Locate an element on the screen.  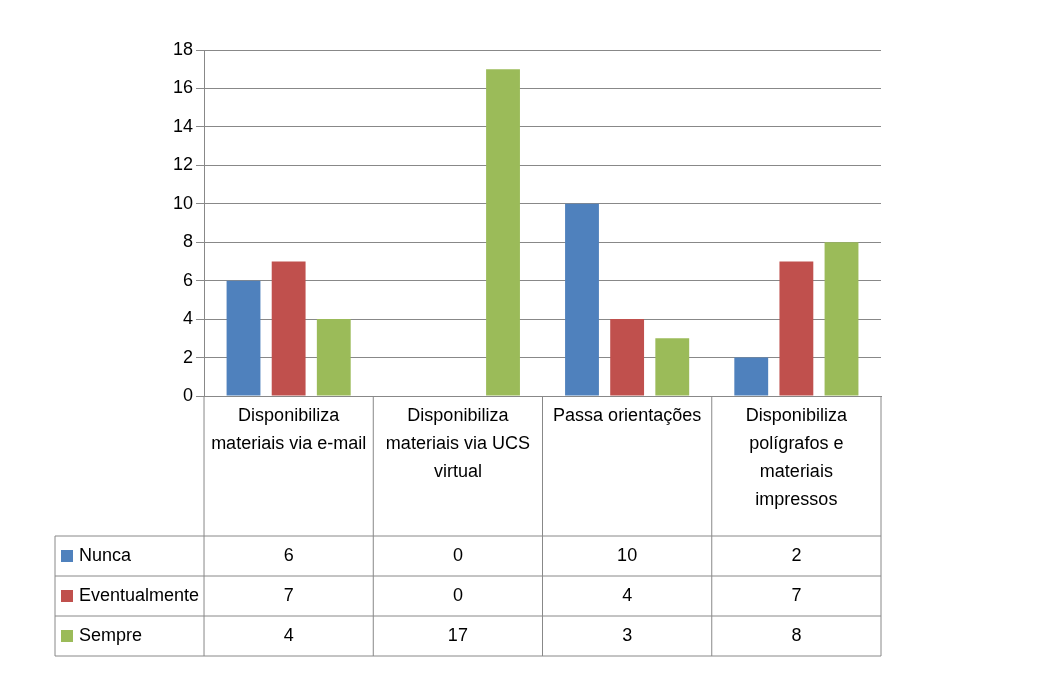
y-tick-label: 6 is located at coordinates (188, 279).